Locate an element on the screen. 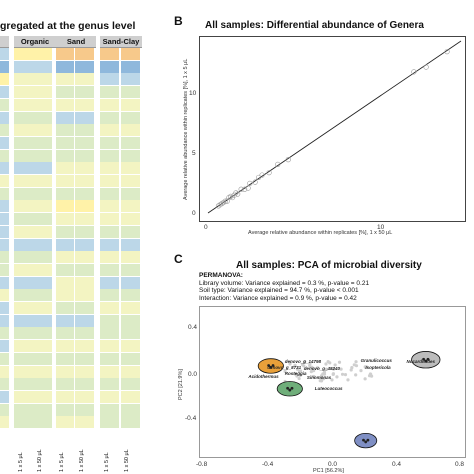 This screenshot has width=474, height=474. panel-c-title: All samples: PCA of microbial diversity is located at coordinates (329, 265).